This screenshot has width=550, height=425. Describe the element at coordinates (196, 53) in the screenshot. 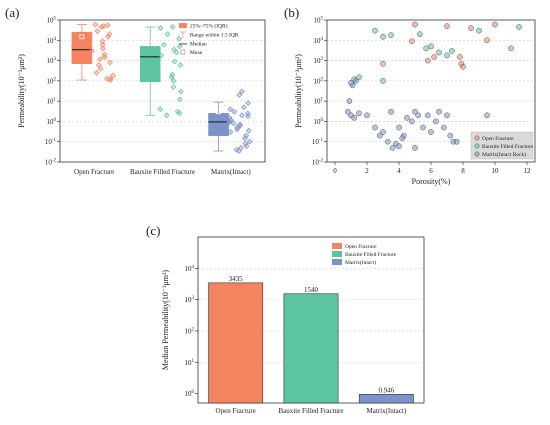

I see `legend-label: Mean` at that location.